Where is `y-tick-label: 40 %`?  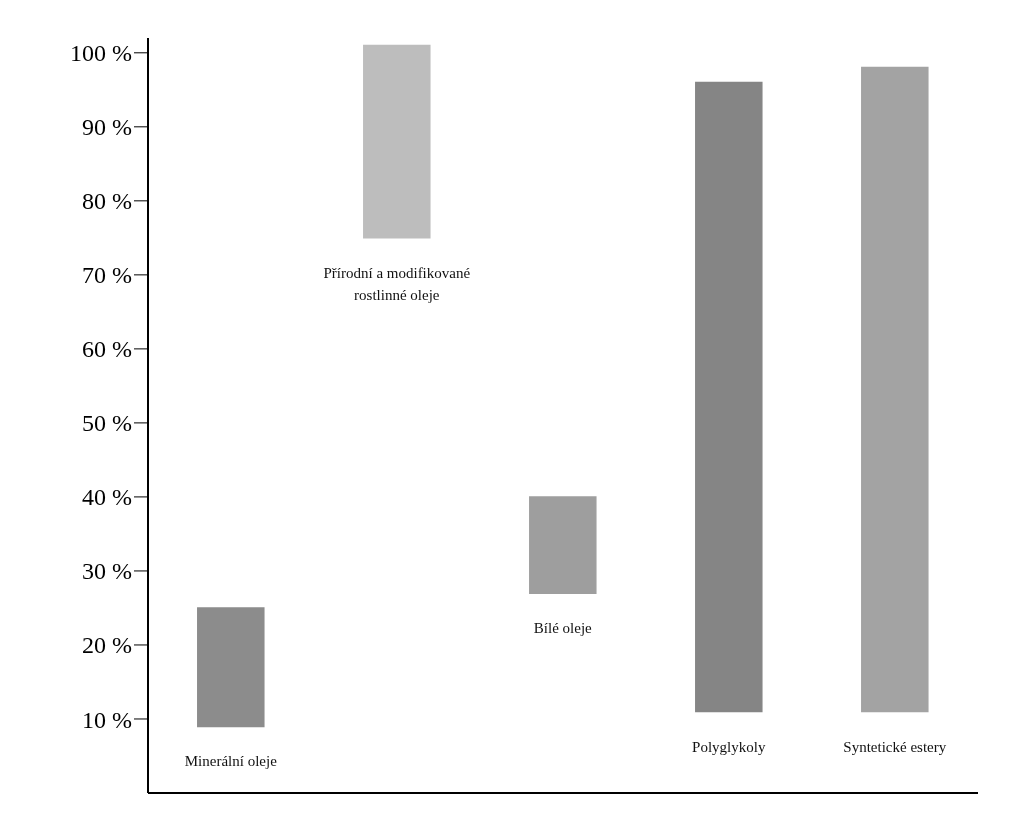 y-tick-label: 40 % is located at coordinates (107, 497).